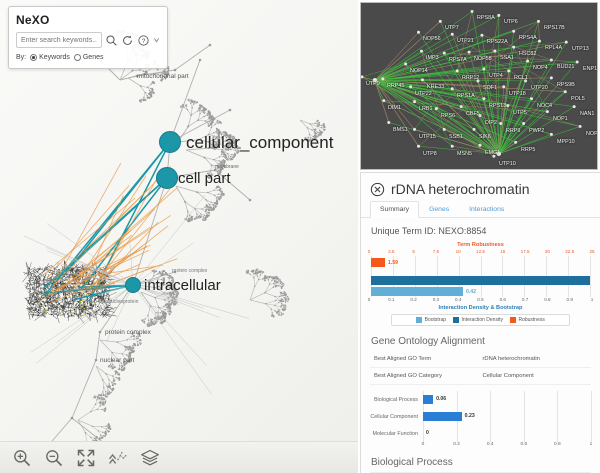 This screenshot has height=473, width=600. What do you see at coordinates (428, 341) in the screenshot?
I see `go-section-title: Gene Ontology Alignment` at bounding box center [428, 341].